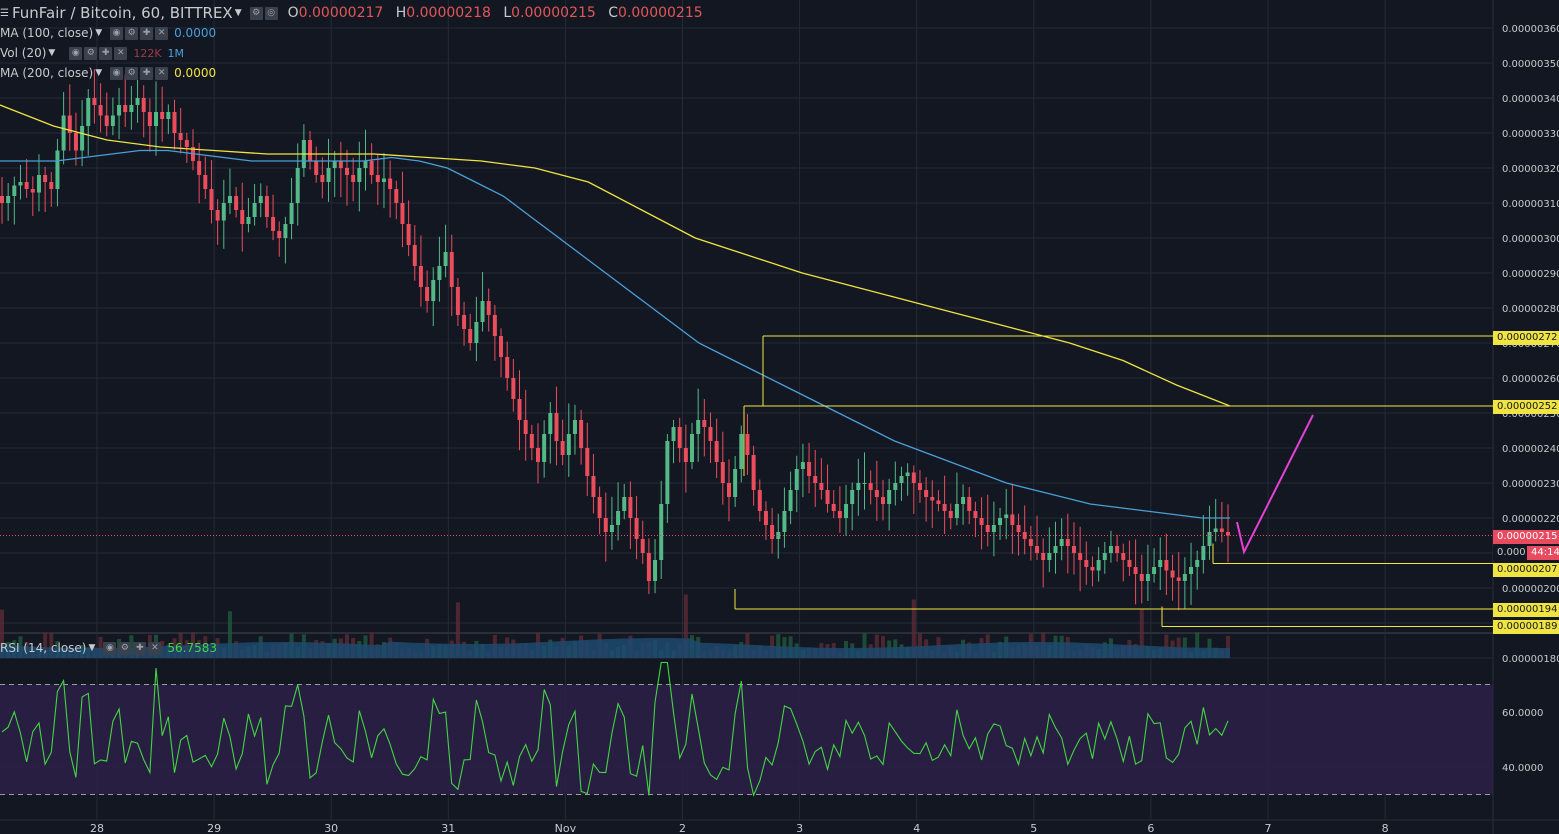  What do you see at coordinates (615, 648) in the screenshot?
I see `volume-ma-area` at bounding box center [615, 648].